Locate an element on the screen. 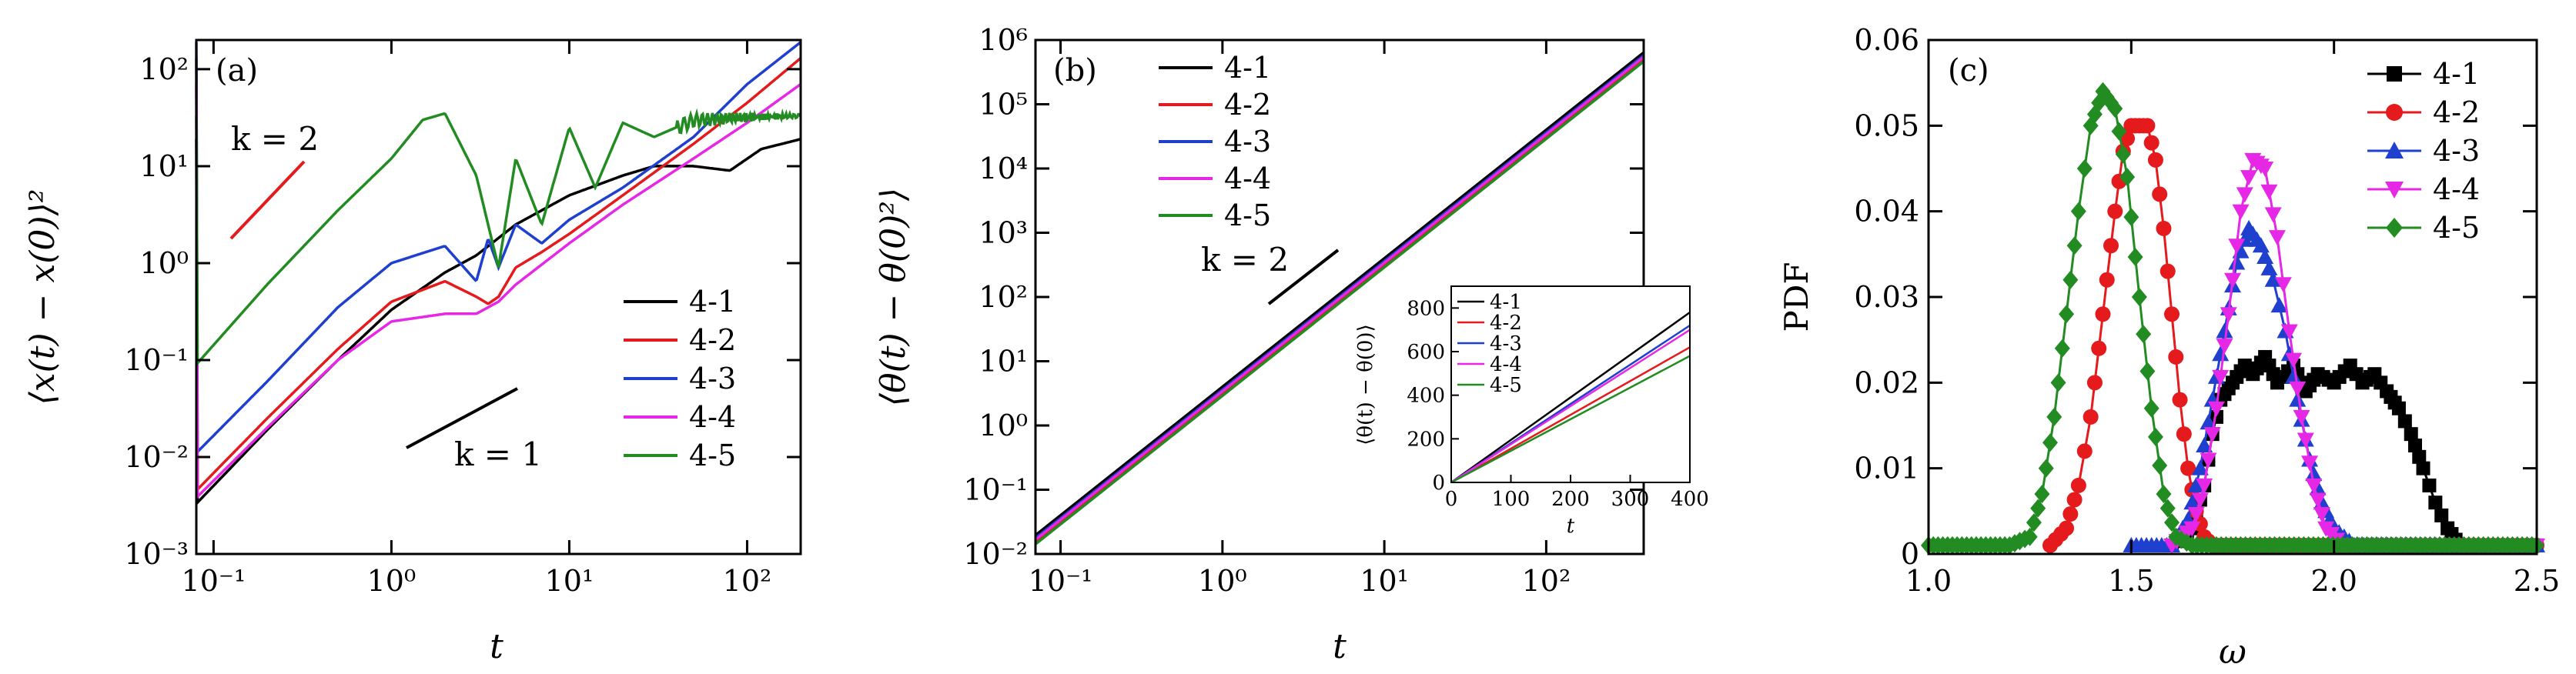 This screenshot has height=674, width=2576. y-tick-label: 10⁻³ is located at coordinates (157, 554).